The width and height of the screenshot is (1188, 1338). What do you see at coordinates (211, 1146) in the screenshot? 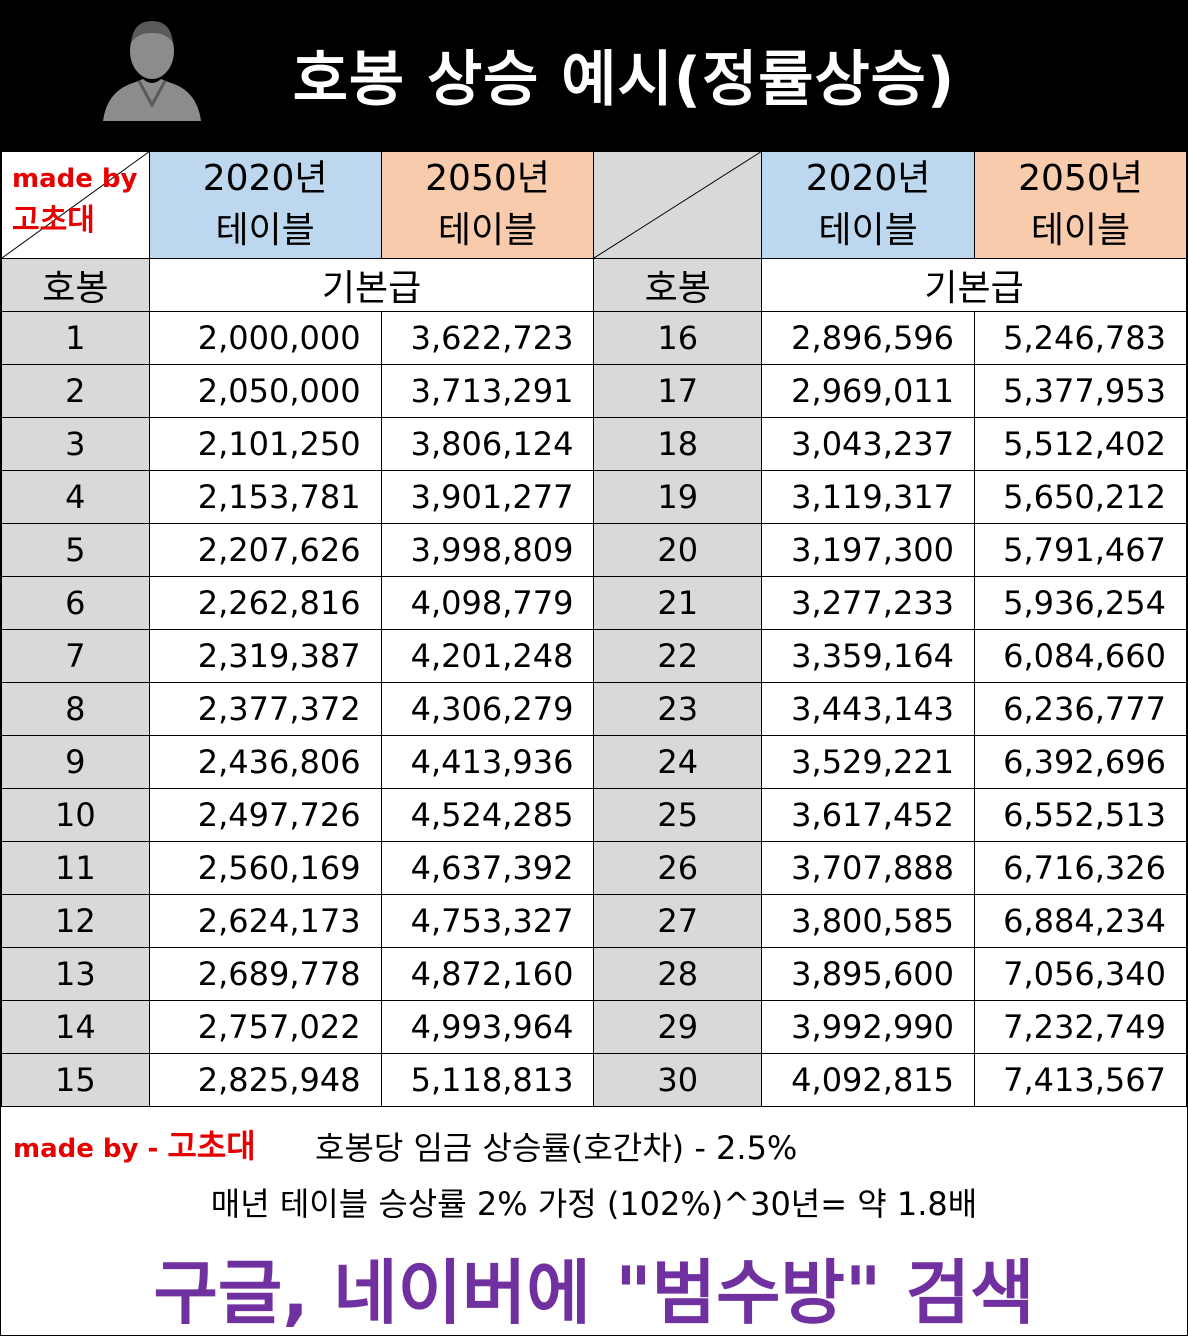
I see `madeby-name: 고초대` at bounding box center [211, 1146].